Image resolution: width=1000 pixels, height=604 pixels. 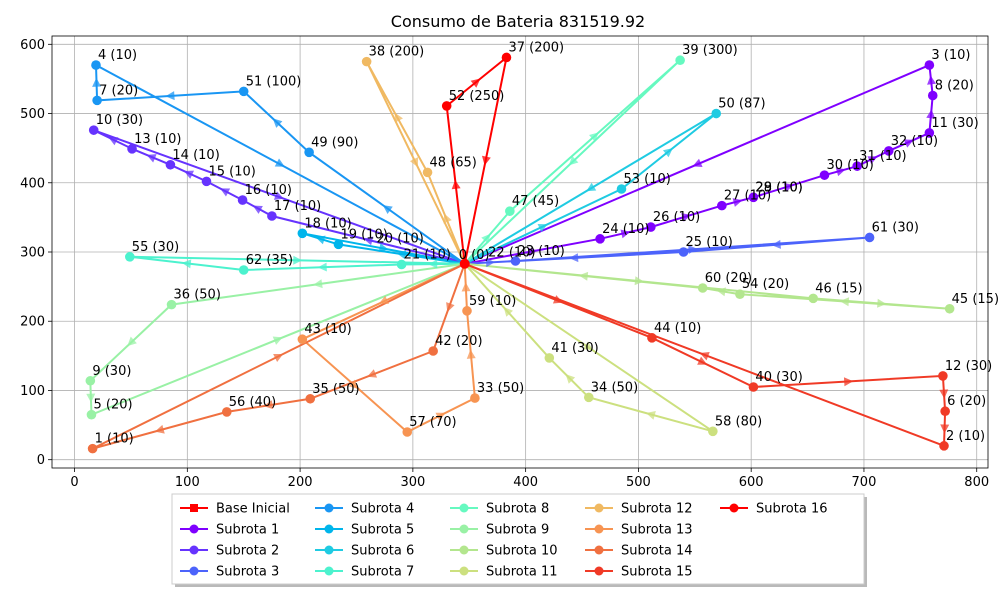 I want to click on point-label: 59 (10), so click(x=492, y=301).